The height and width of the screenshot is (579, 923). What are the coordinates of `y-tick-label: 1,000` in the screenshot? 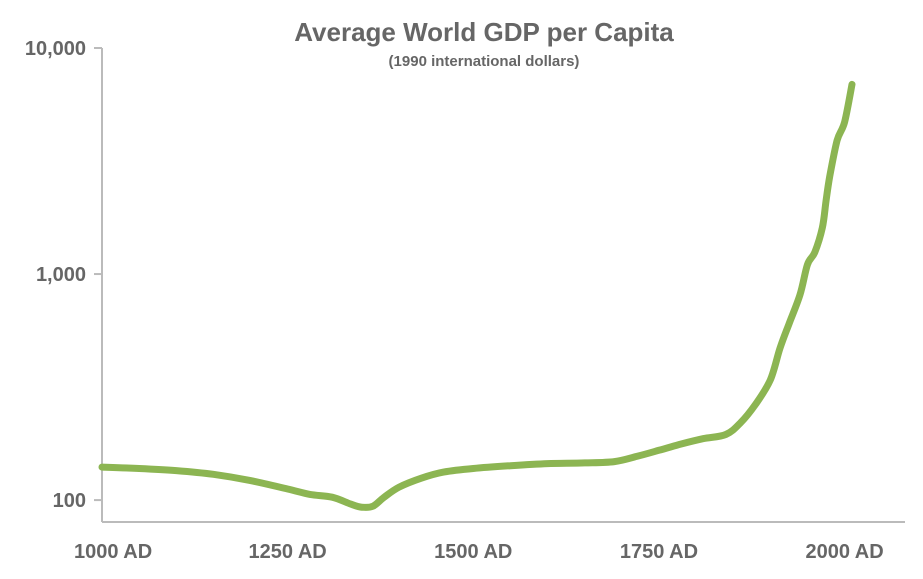 It's located at (61, 275).